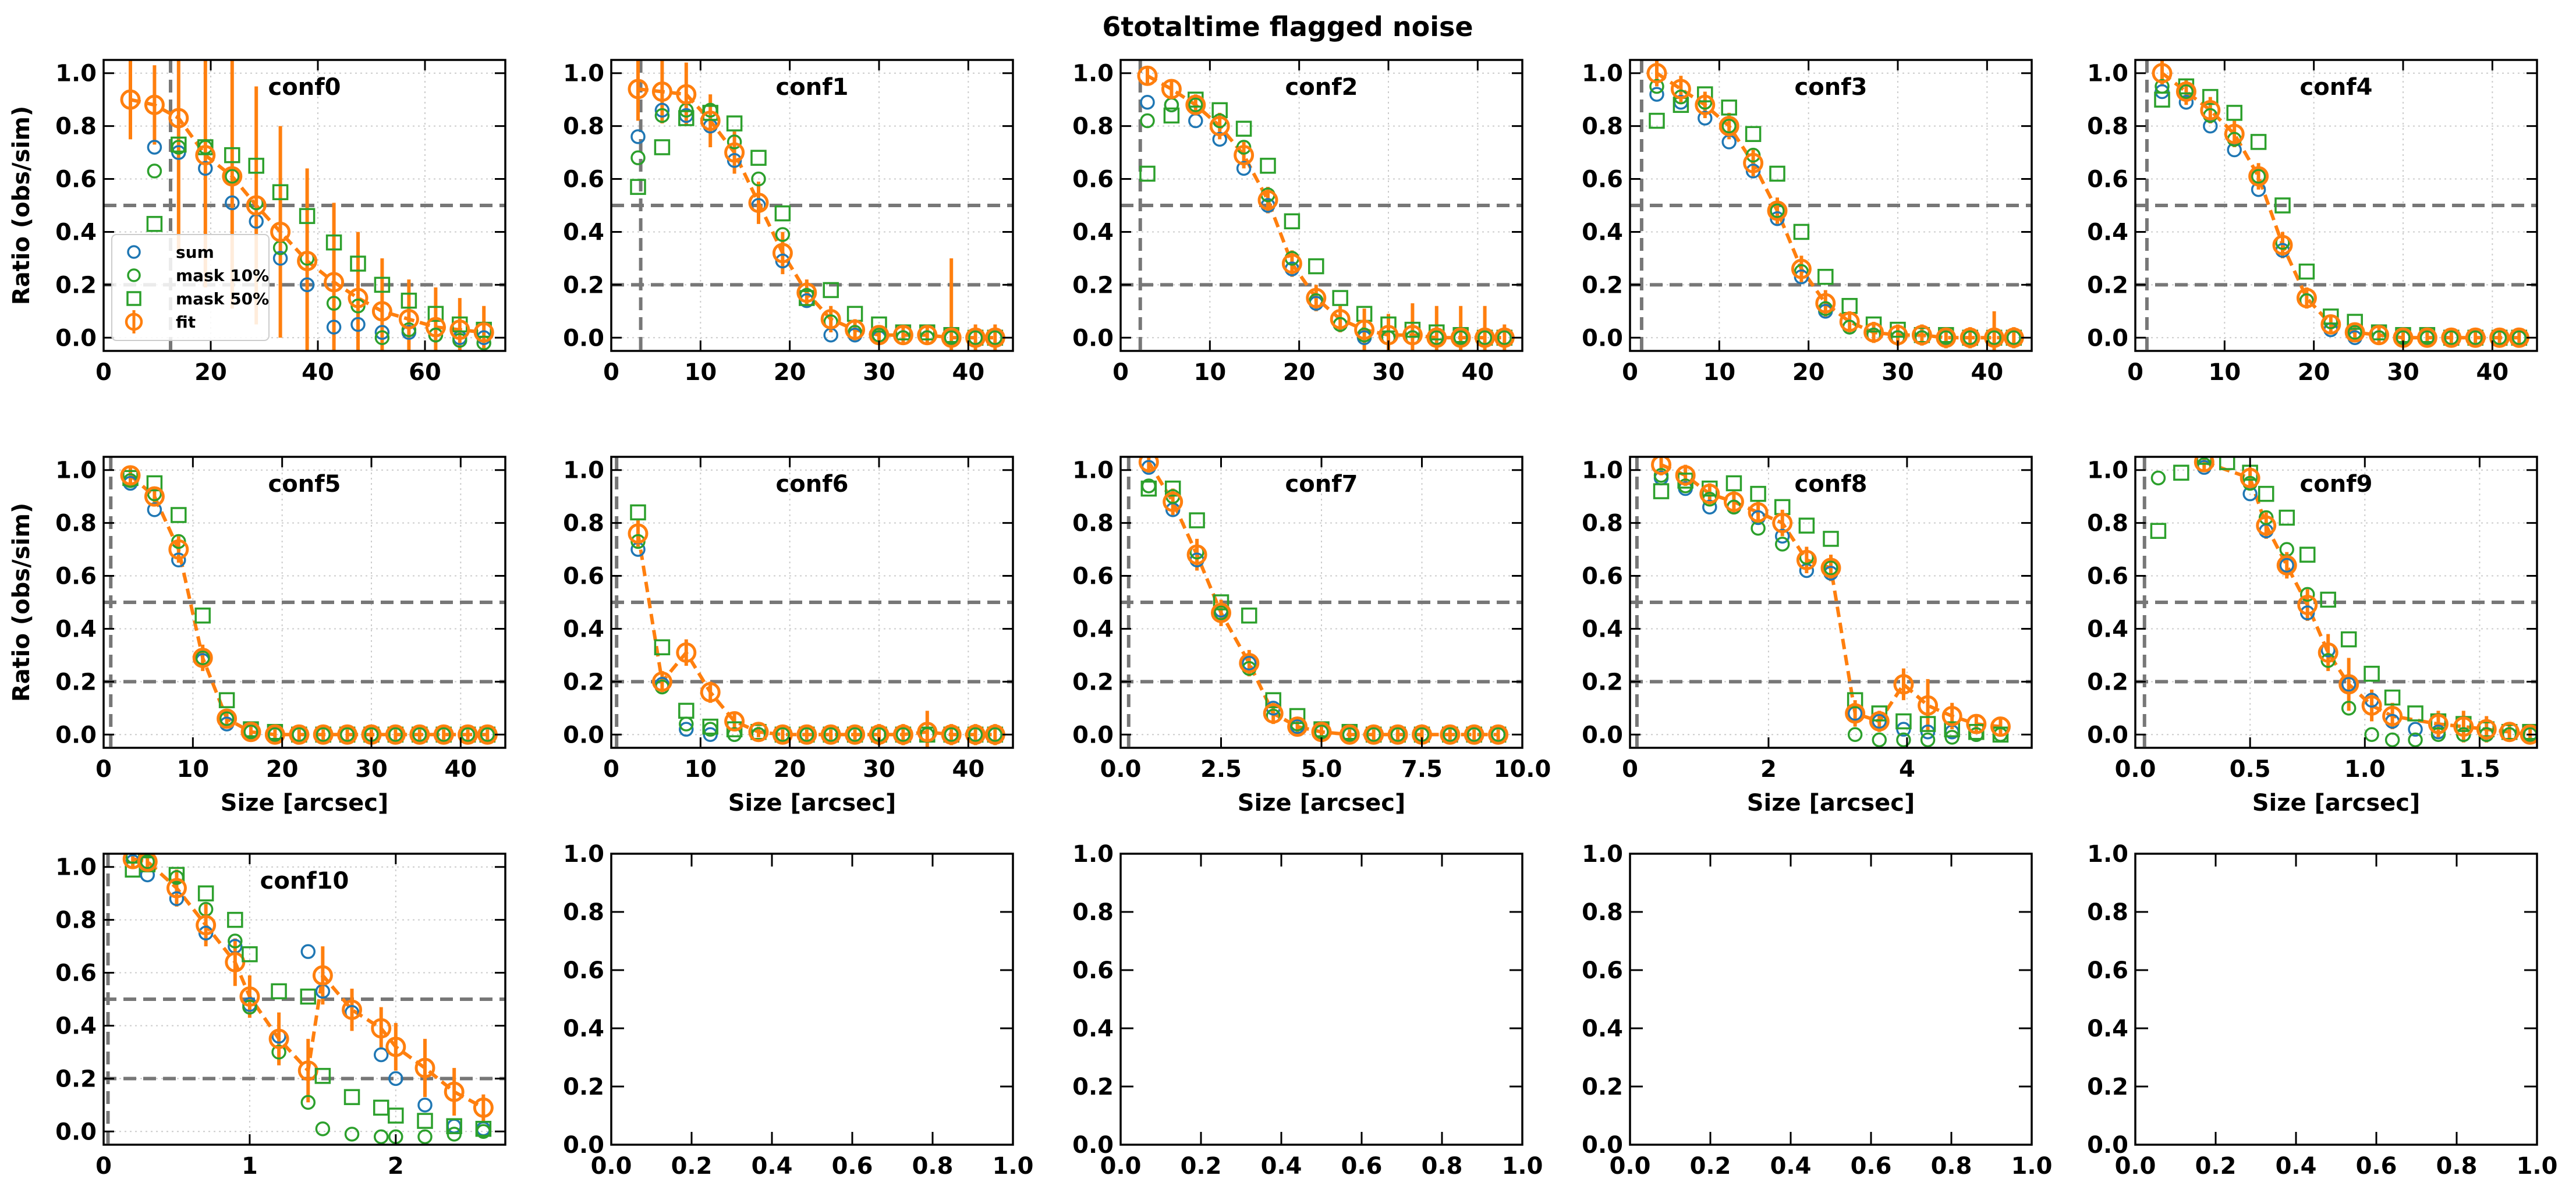 The width and height of the screenshot is (2576, 1193). What do you see at coordinates (2312, 222) in the screenshot?
I see `subplot-panel: conf4 0 10 20 30 40 0.0 0.2 0.4 0.6 0.8 1.0` at bounding box center [2312, 222].